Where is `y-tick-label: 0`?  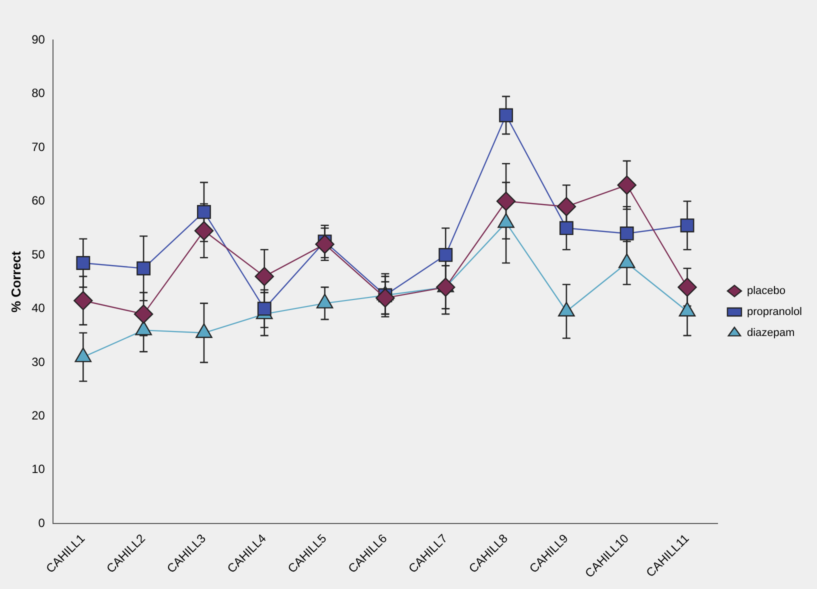 y-tick-label: 0 is located at coordinates (42, 523).